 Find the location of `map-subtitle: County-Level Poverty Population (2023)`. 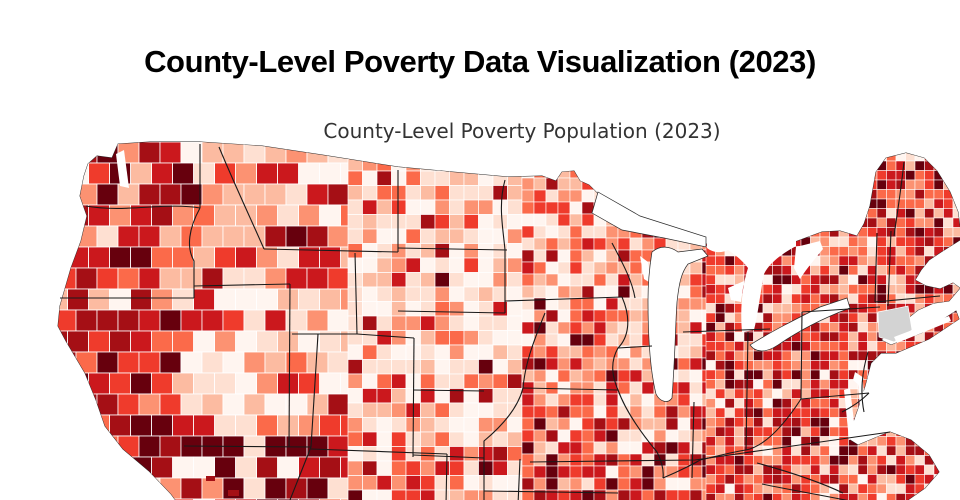

map-subtitle: County-Level Poverty Population (2023) is located at coordinates (522, 131).